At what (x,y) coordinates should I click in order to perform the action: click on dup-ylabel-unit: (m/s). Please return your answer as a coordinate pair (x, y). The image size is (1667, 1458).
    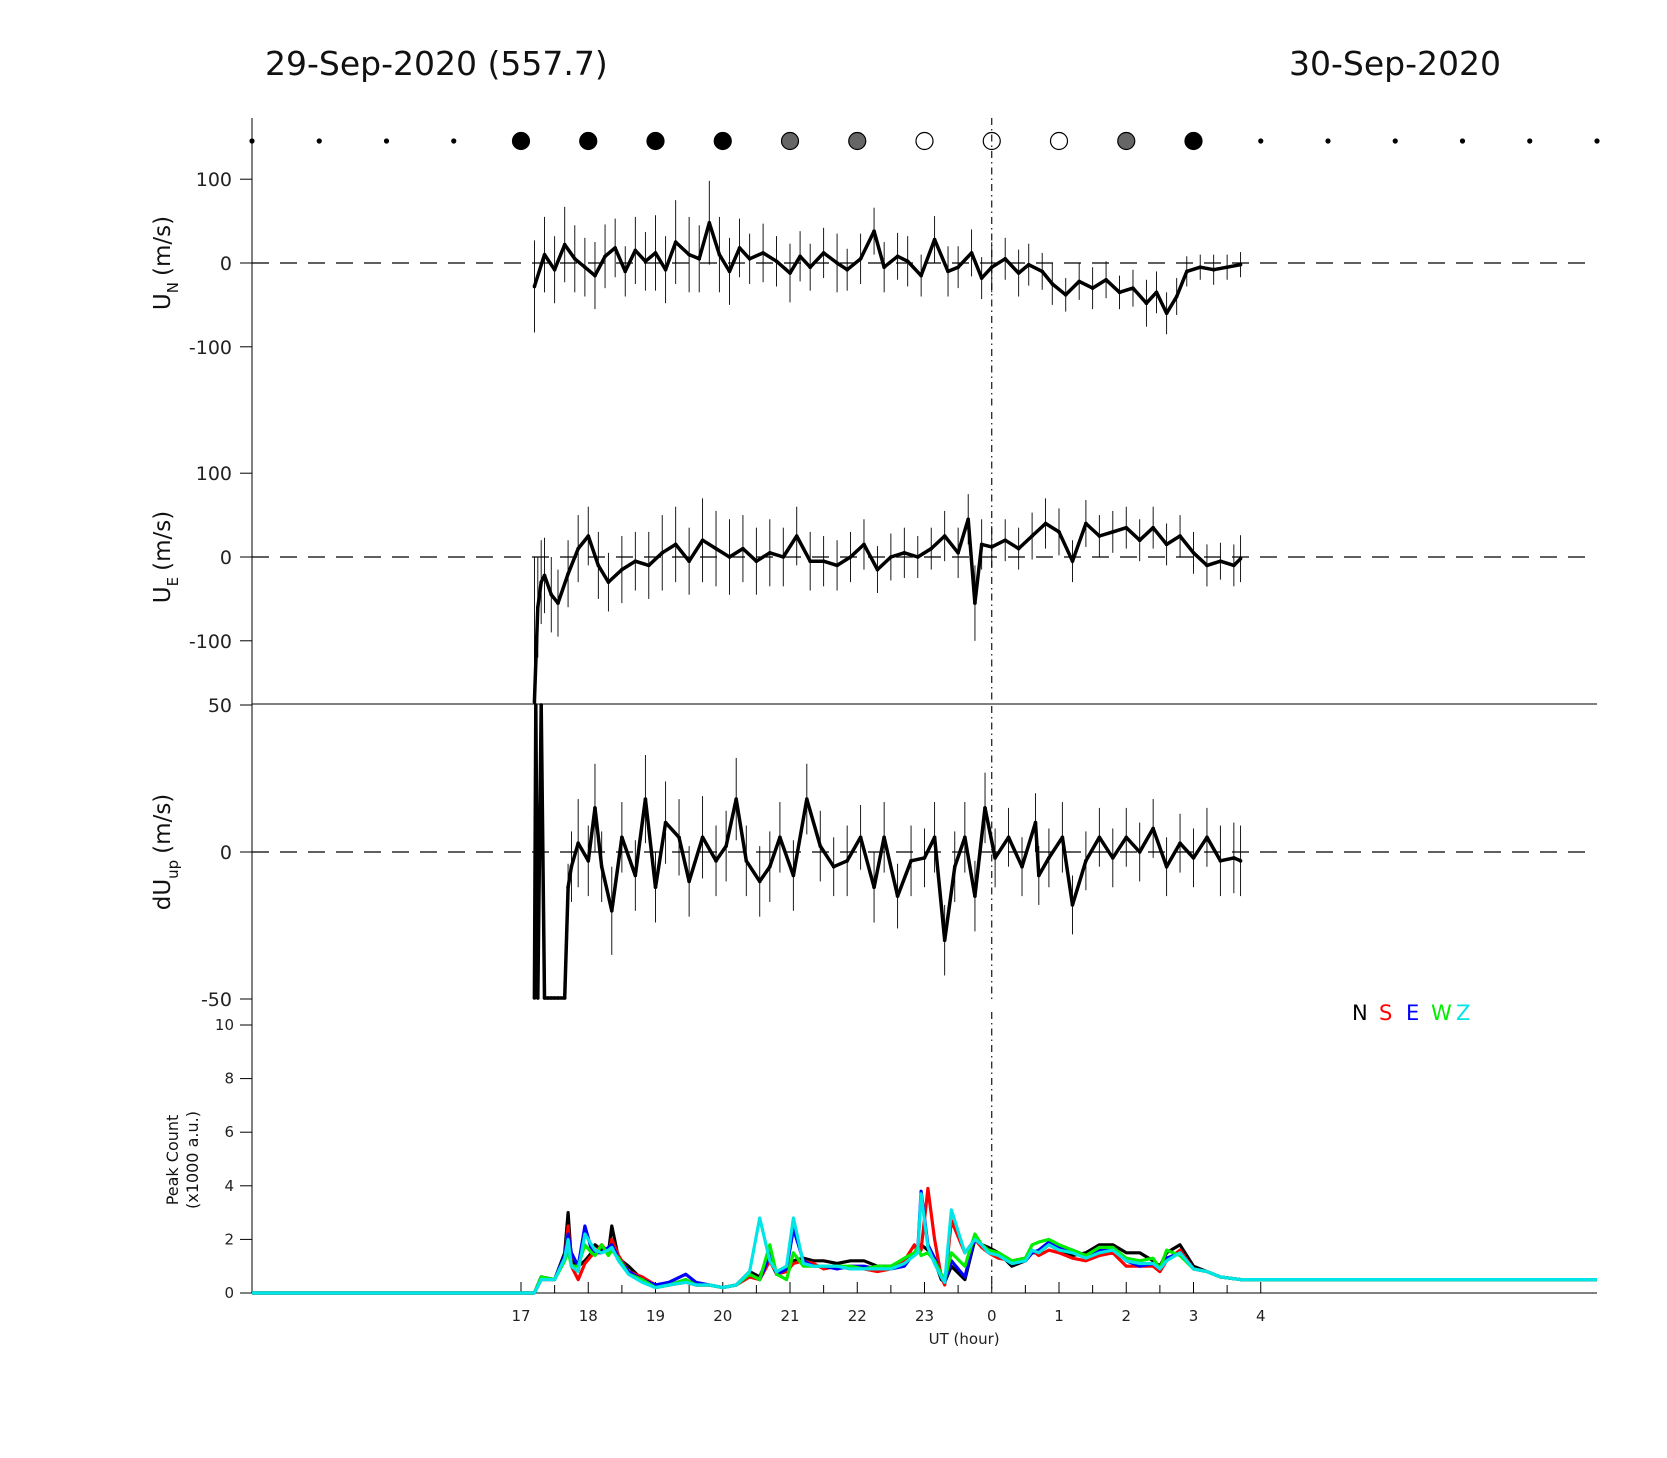
    Looking at the image, I should click on (163, 824).